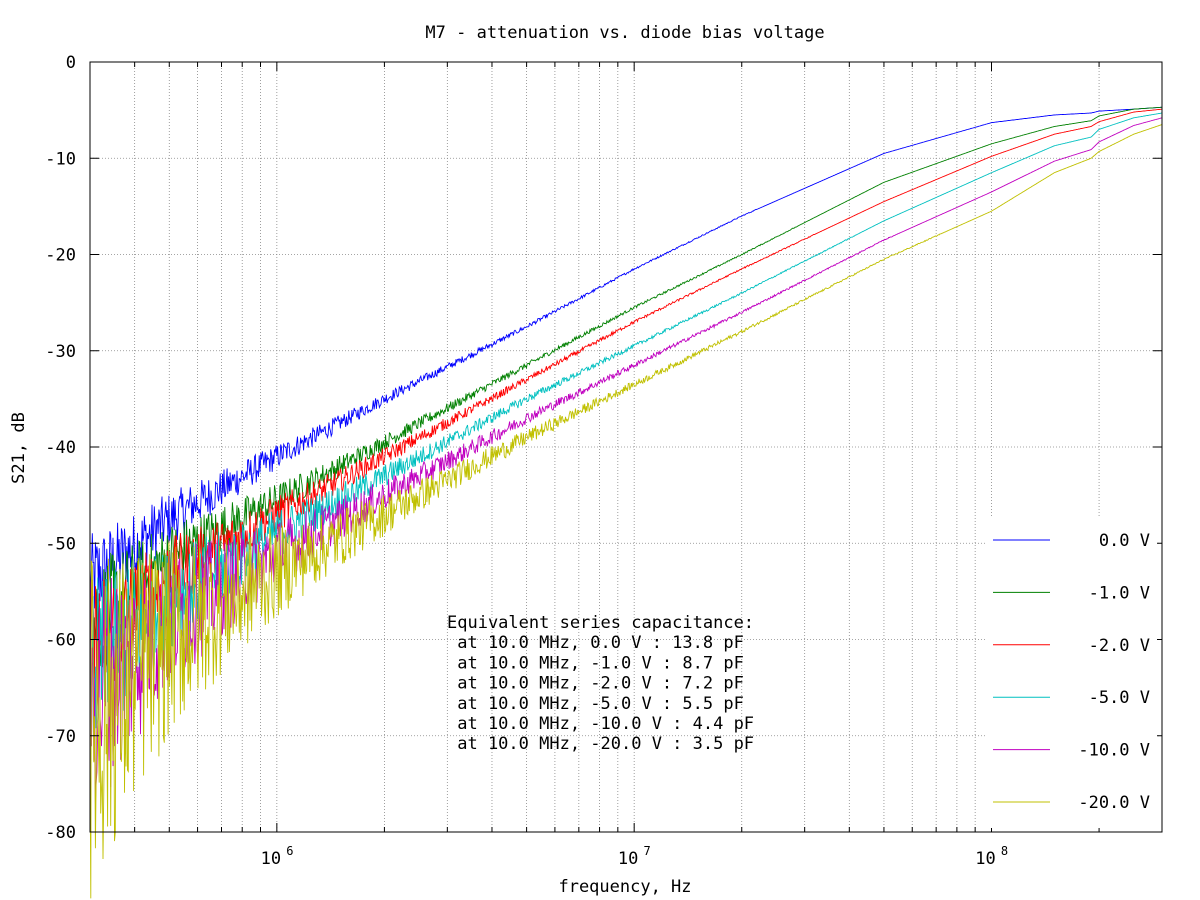 The image size is (1200, 900). Describe the element at coordinates (1004, 851) in the screenshot. I see `x-tick-label-exponent: 8` at that location.